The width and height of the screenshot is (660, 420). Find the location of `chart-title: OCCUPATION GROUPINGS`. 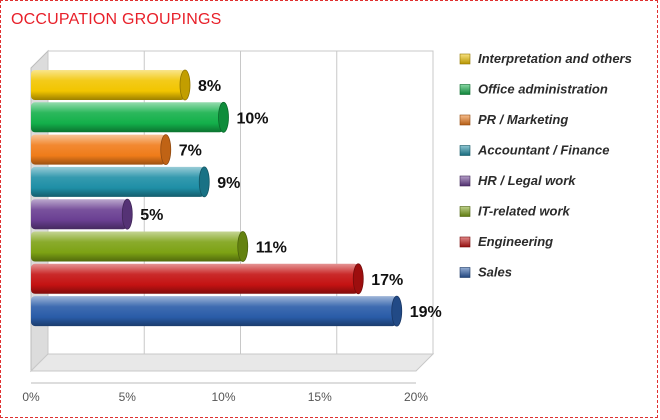

chart-title: OCCUPATION GROUPINGS is located at coordinates (116, 19).